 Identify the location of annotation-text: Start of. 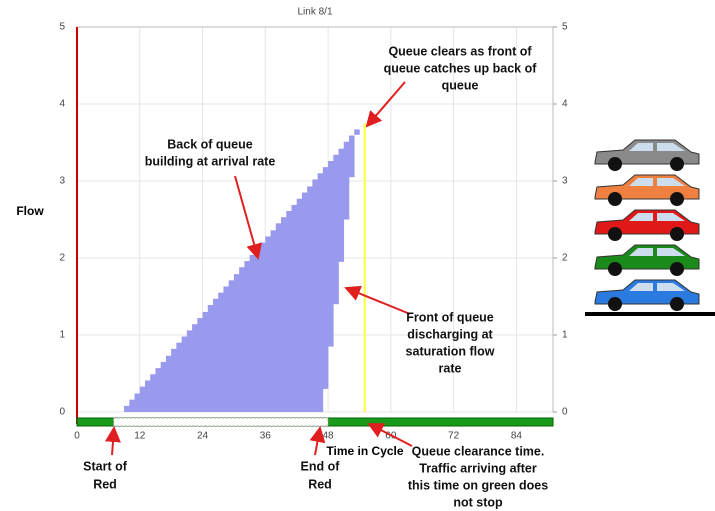
(105, 466).